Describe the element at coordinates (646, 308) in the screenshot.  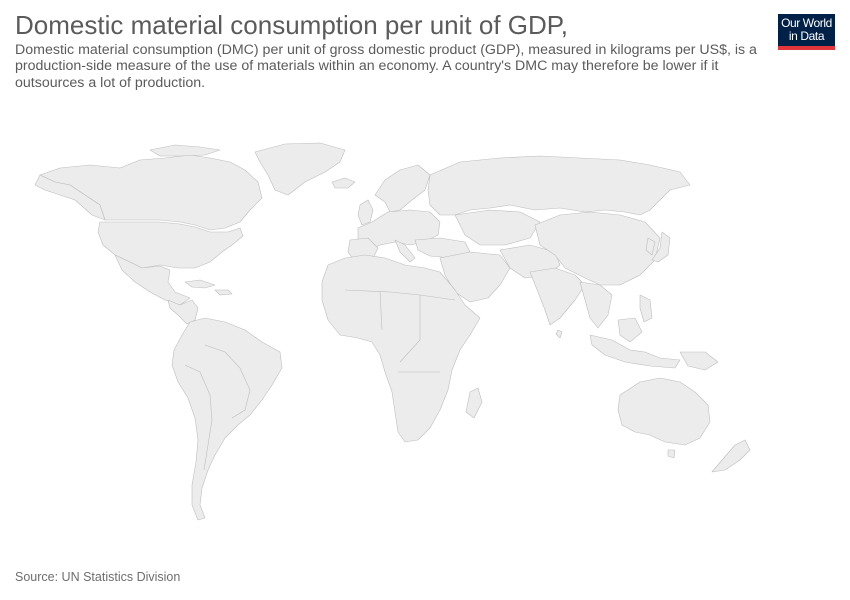
I see `philippines` at that location.